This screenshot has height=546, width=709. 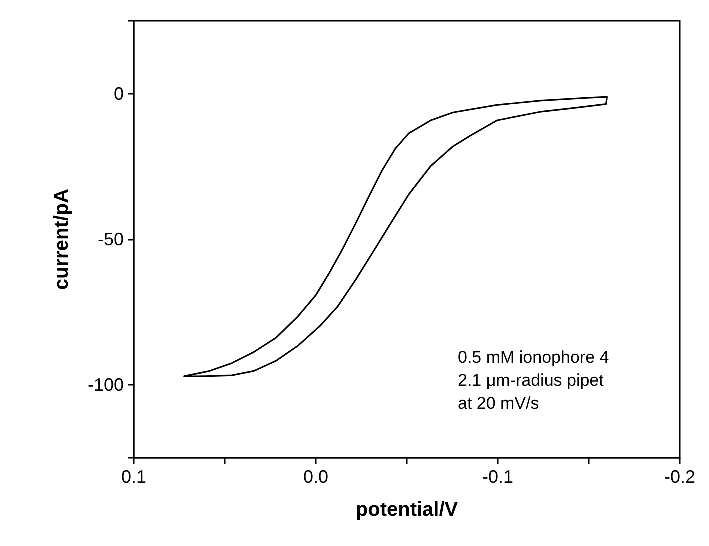 What do you see at coordinates (499, 403) in the screenshot?
I see `annotation: at 20 mV/s` at bounding box center [499, 403].